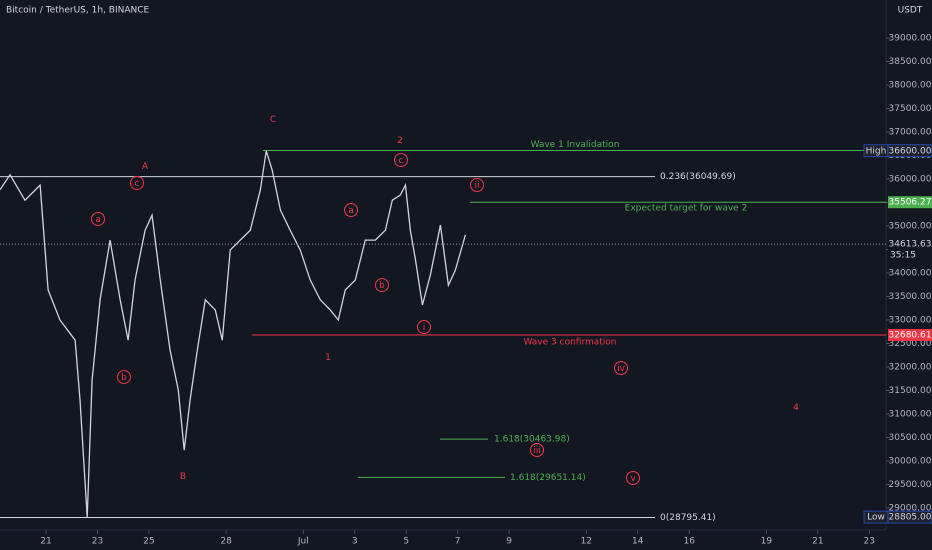 This screenshot has width=932, height=550. I want to click on annotation: C, so click(273, 120).